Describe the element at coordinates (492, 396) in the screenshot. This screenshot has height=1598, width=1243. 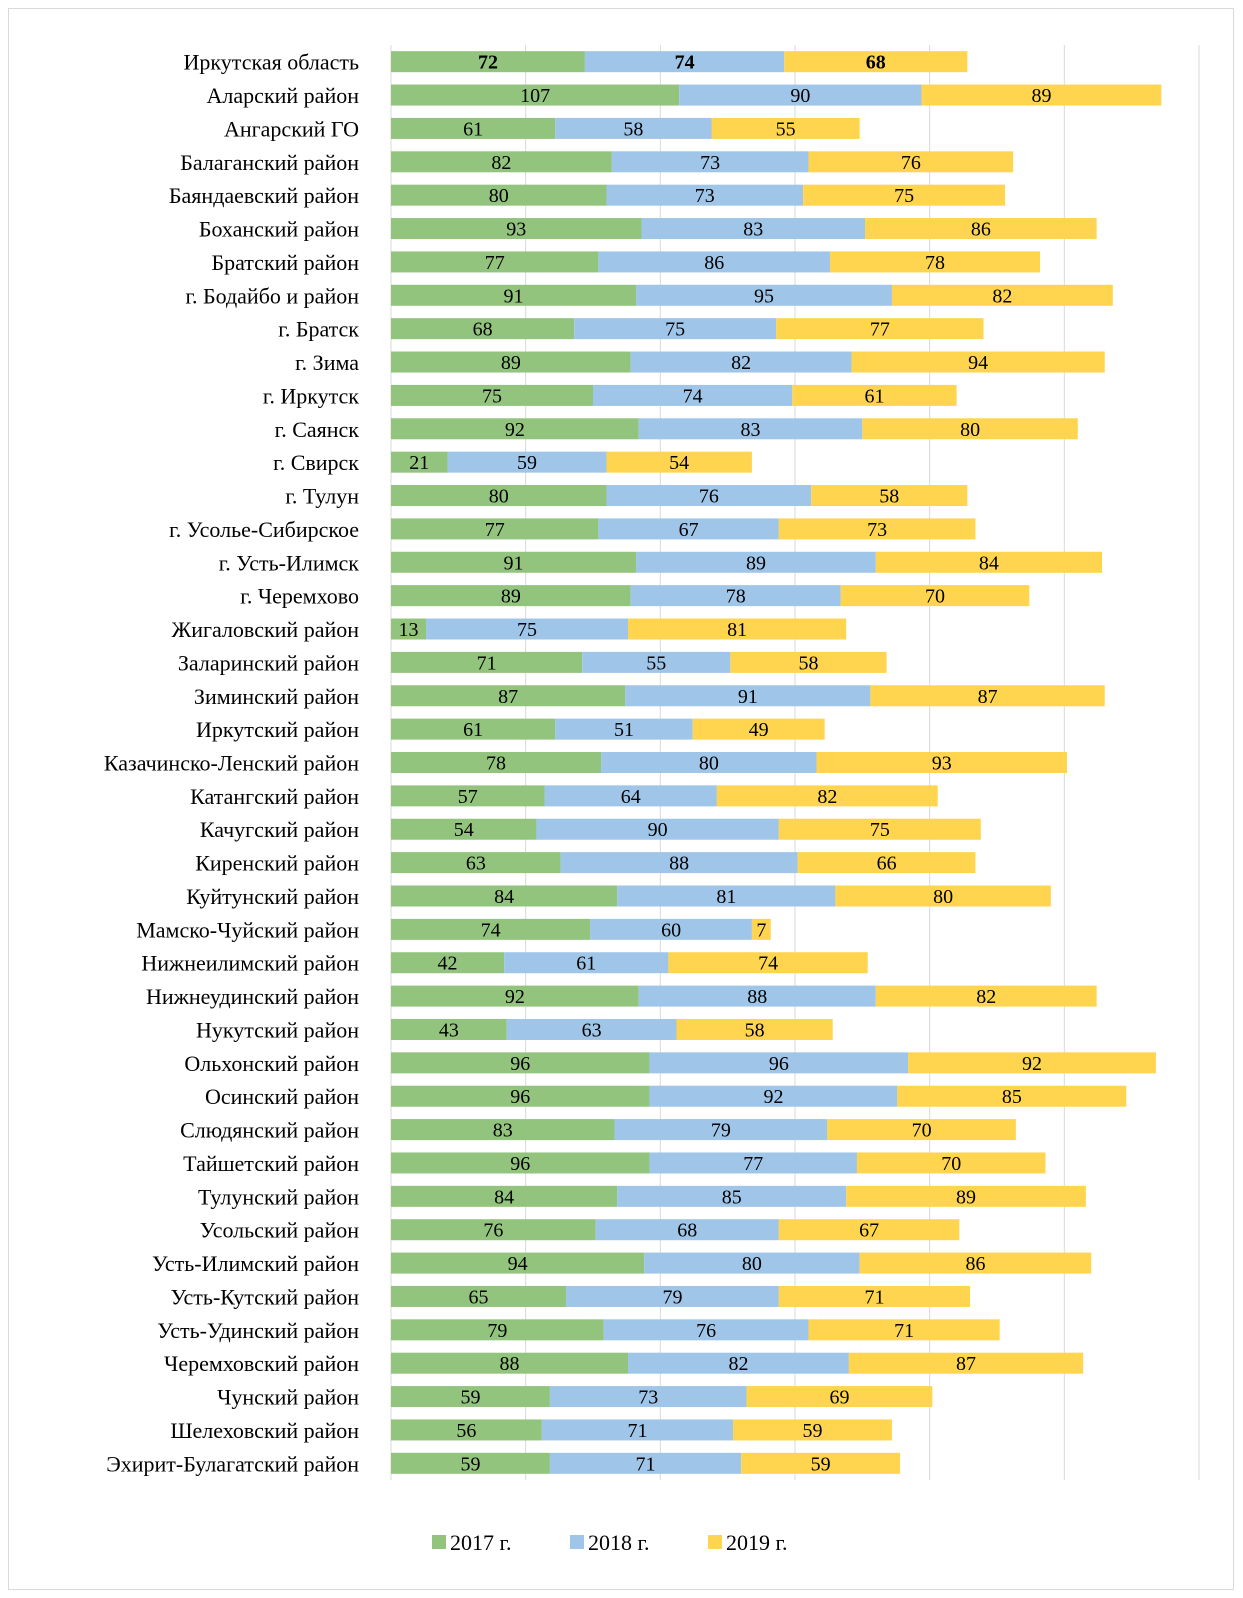
I see `value-label: 75` at that location.